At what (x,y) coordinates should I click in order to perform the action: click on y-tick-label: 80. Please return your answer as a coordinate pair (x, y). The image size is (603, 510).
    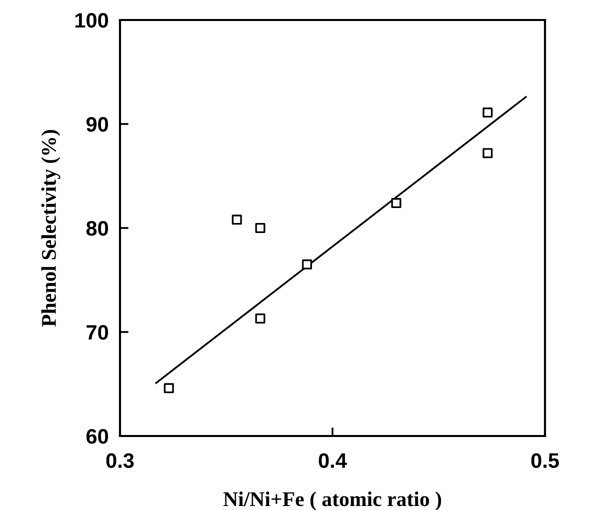
    Looking at the image, I should click on (97, 228).